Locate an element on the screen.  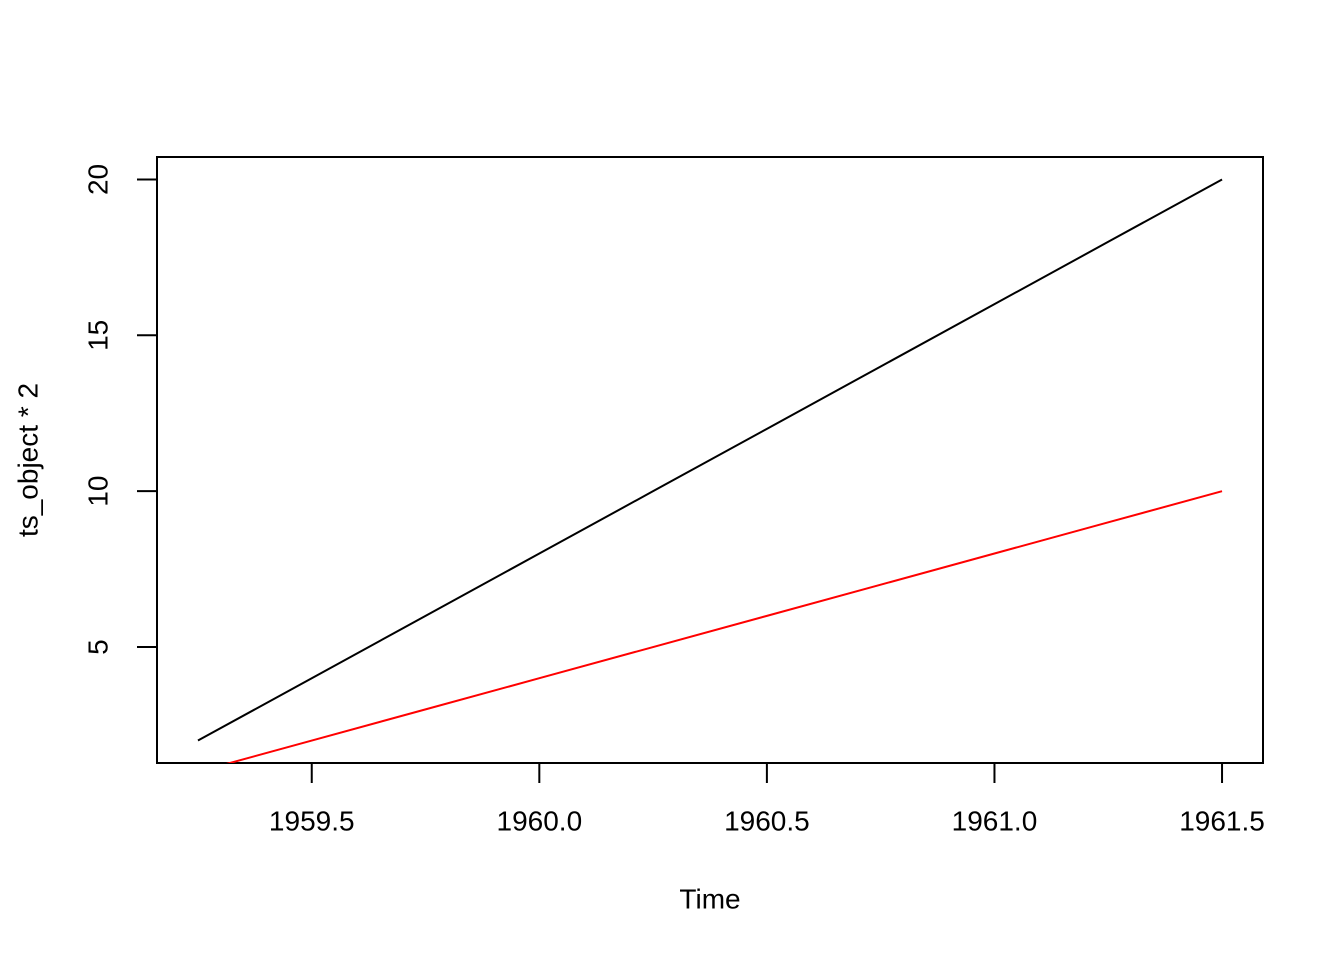
x-tick-label: 1961.0 is located at coordinates (995, 820).